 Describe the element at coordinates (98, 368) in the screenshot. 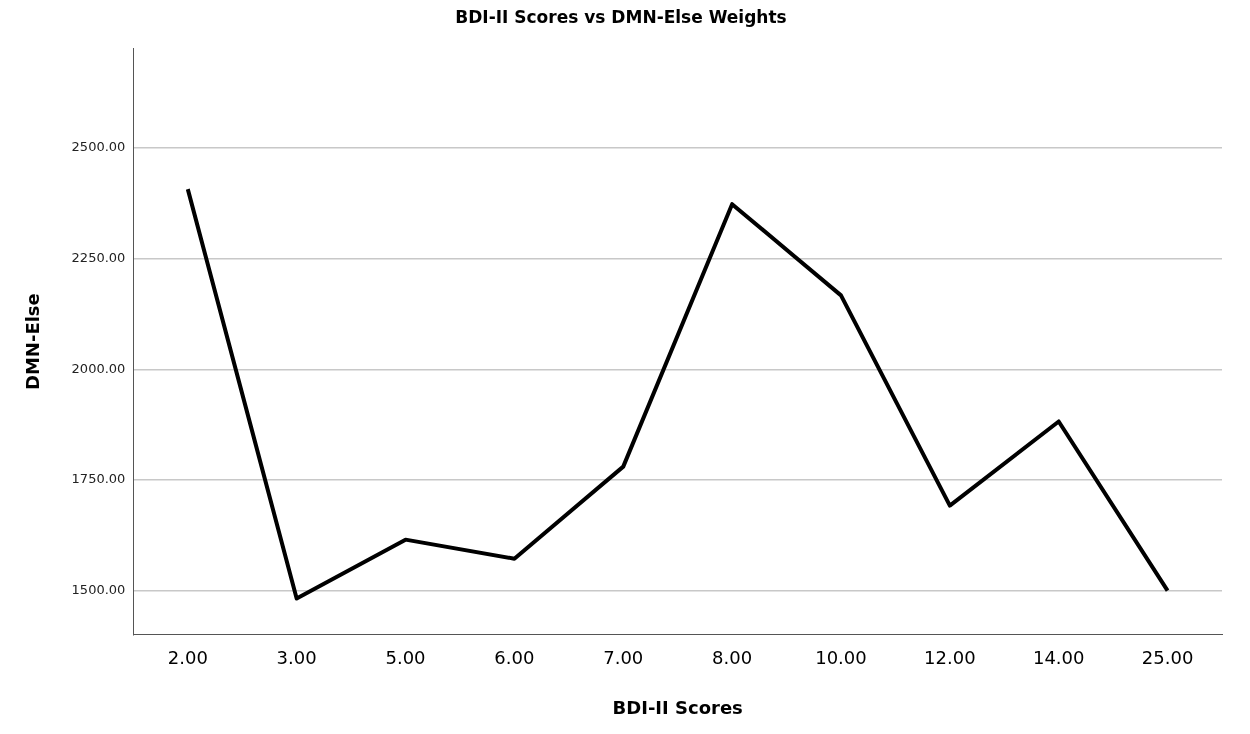

I see `y-tick-label: 2000.00` at that location.